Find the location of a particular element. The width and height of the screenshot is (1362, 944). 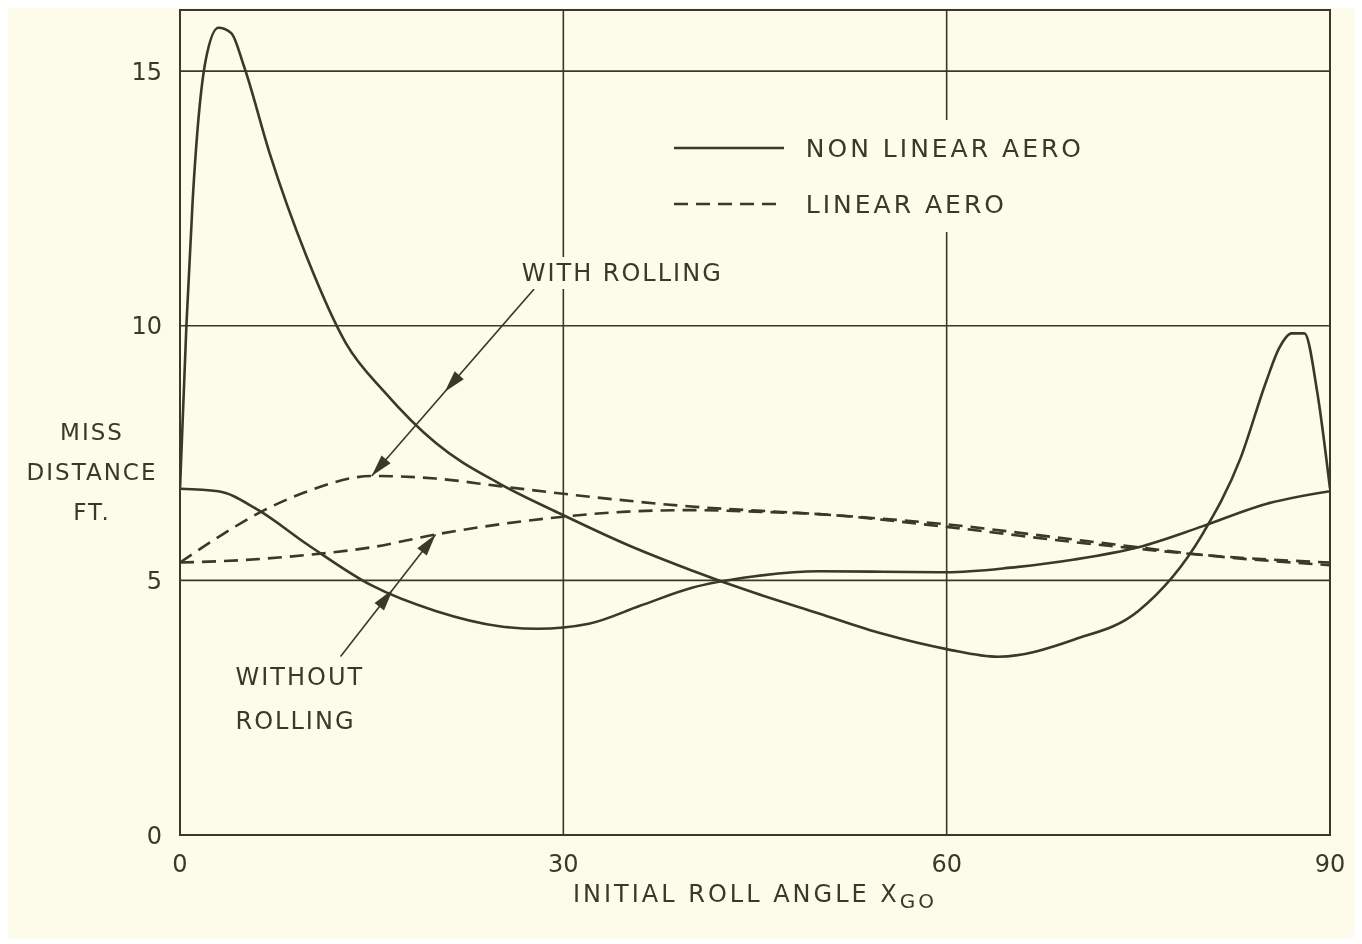

annotation: WITHOUT ROLLING is located at coordinates (300, 698).